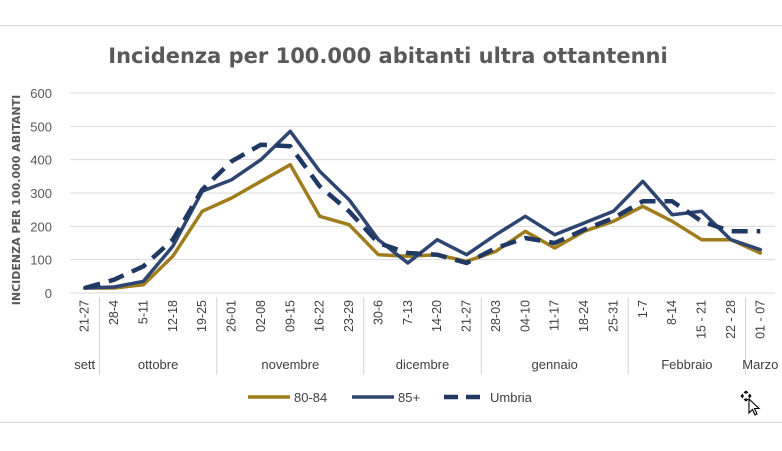  Describe the element at coordinates (290, 364) in the screenshot. I see `month-label: novembre` at that location.